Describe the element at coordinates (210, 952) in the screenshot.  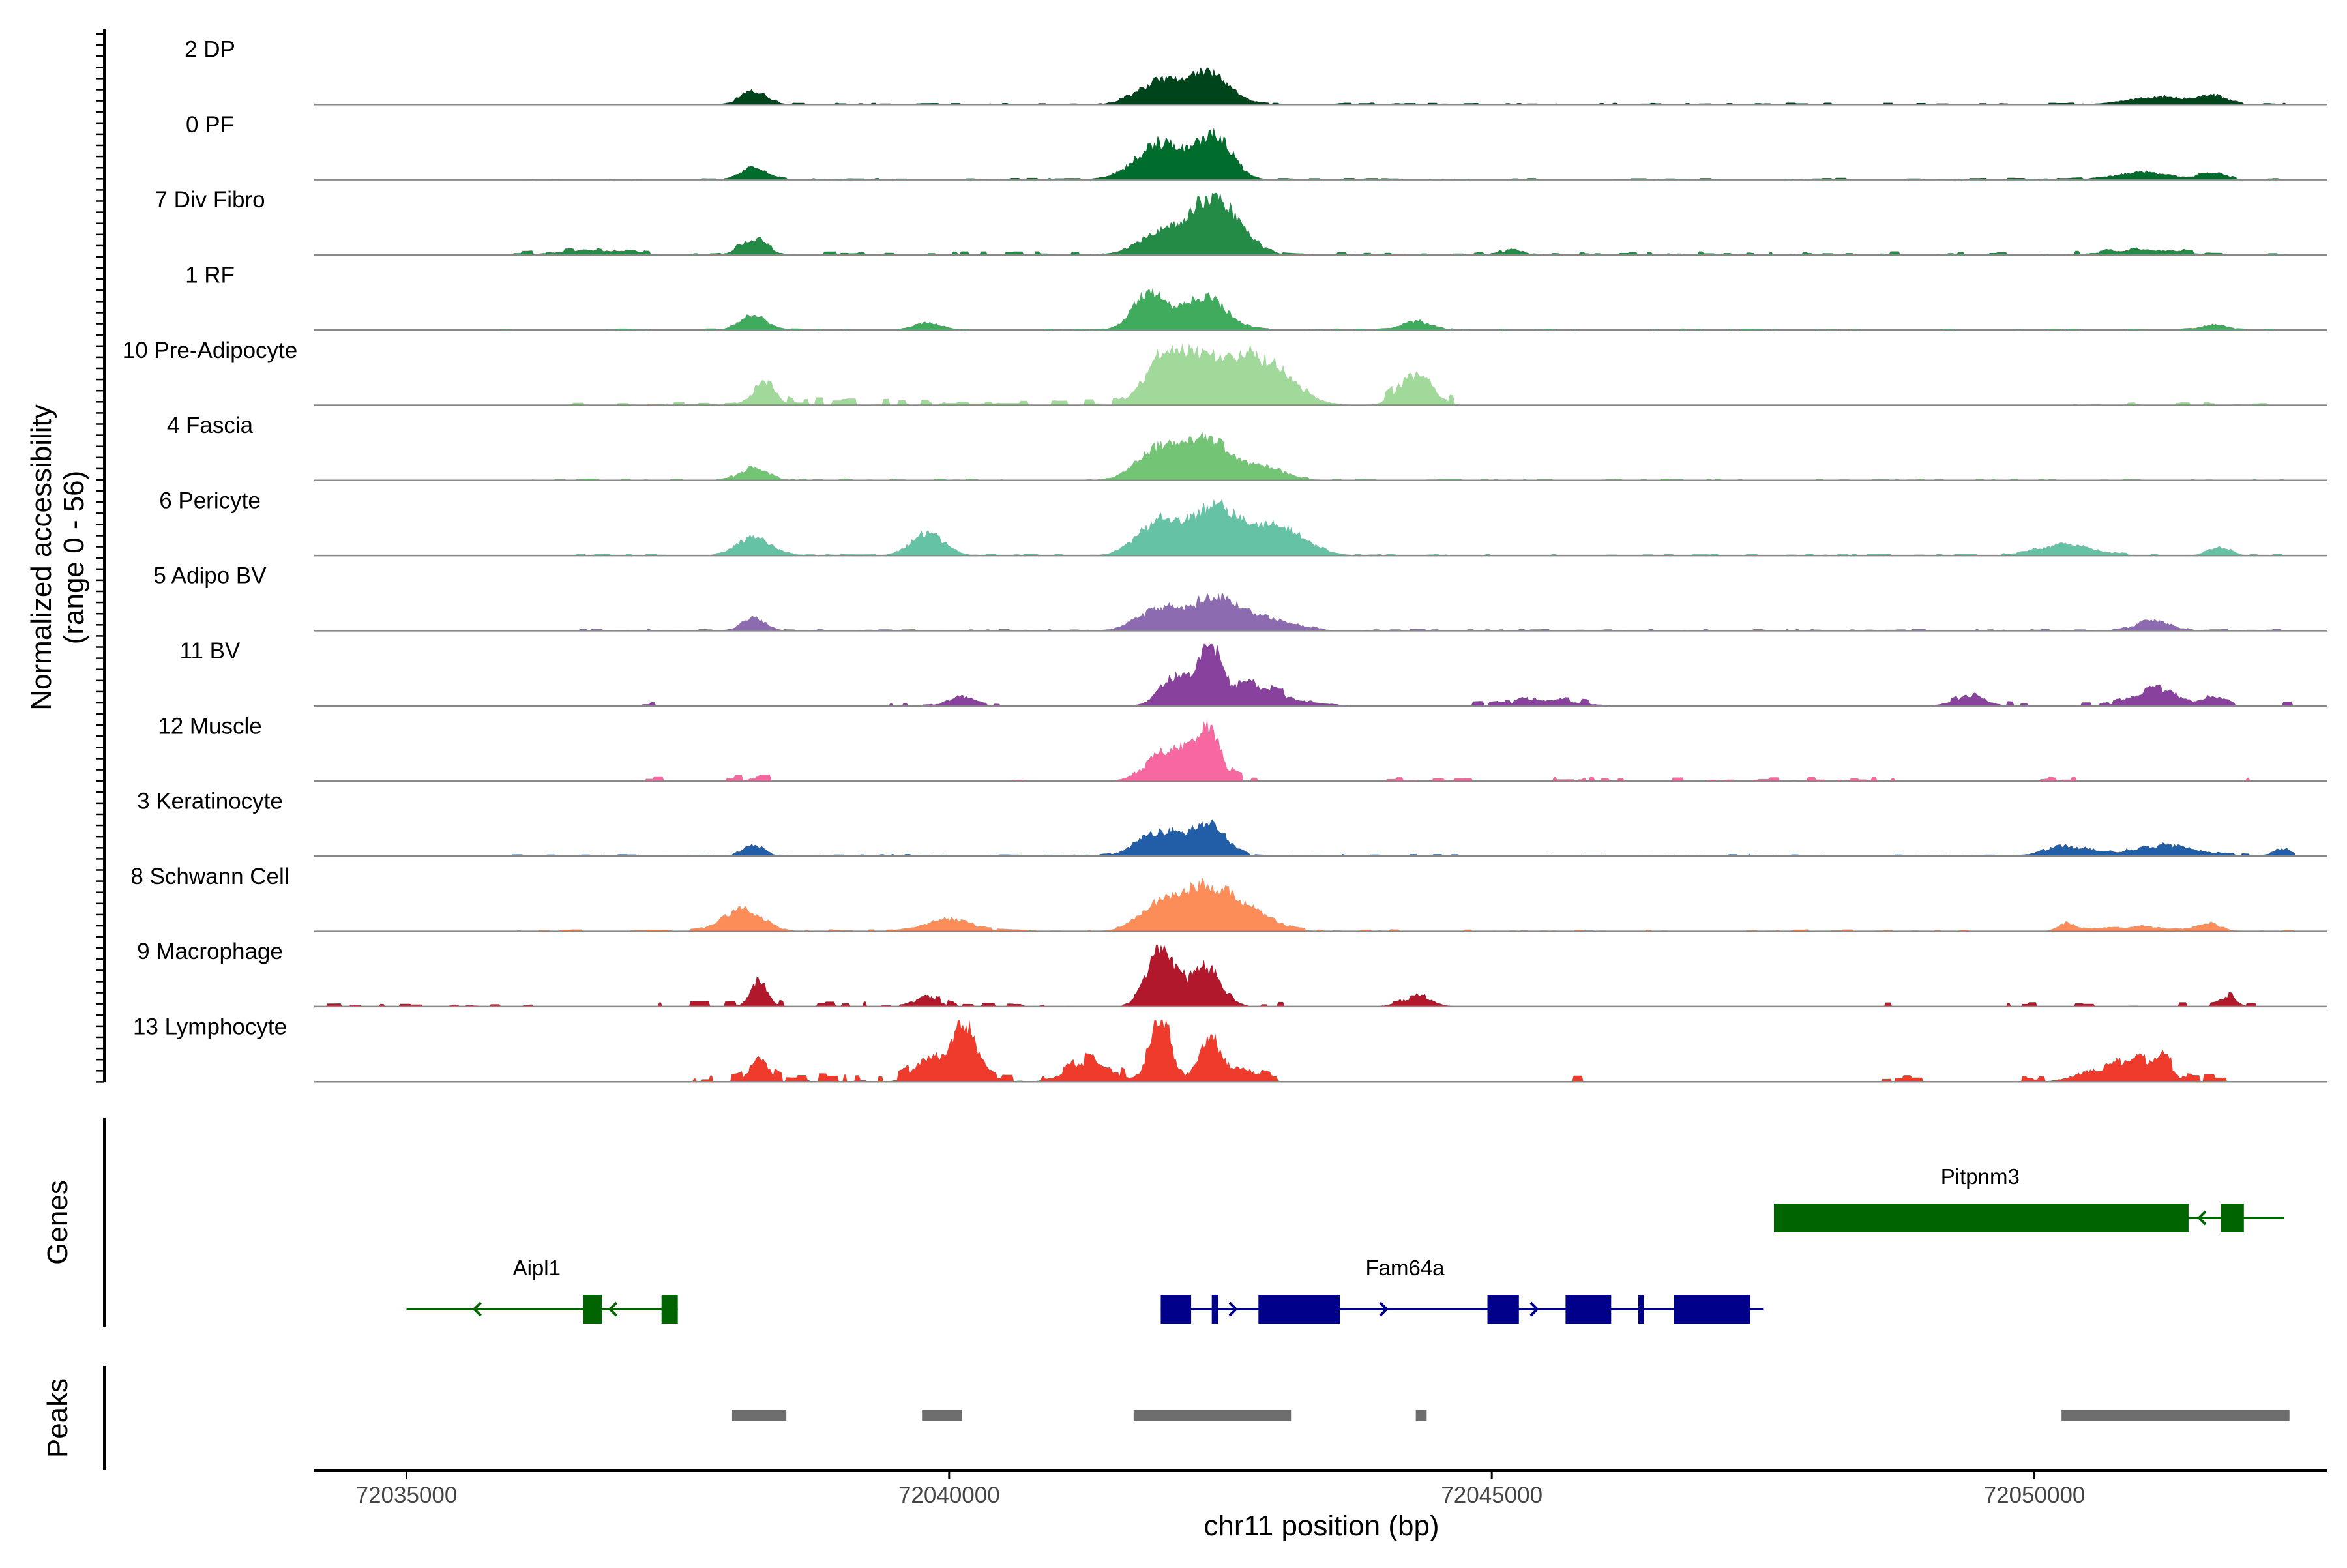
I see `track-label-9-macrophage: 9 Macrophage` at that location.